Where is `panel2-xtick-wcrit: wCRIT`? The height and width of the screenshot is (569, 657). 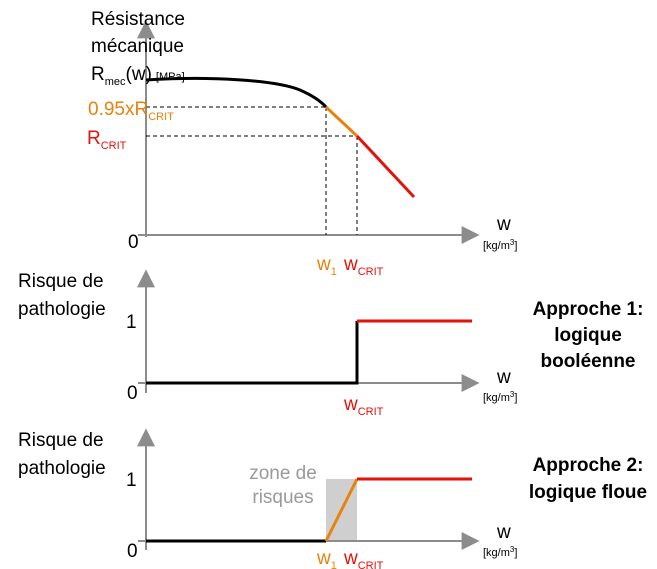 panel2-xtick-wcrit: wCRIT is located at coordinates (363, 406).